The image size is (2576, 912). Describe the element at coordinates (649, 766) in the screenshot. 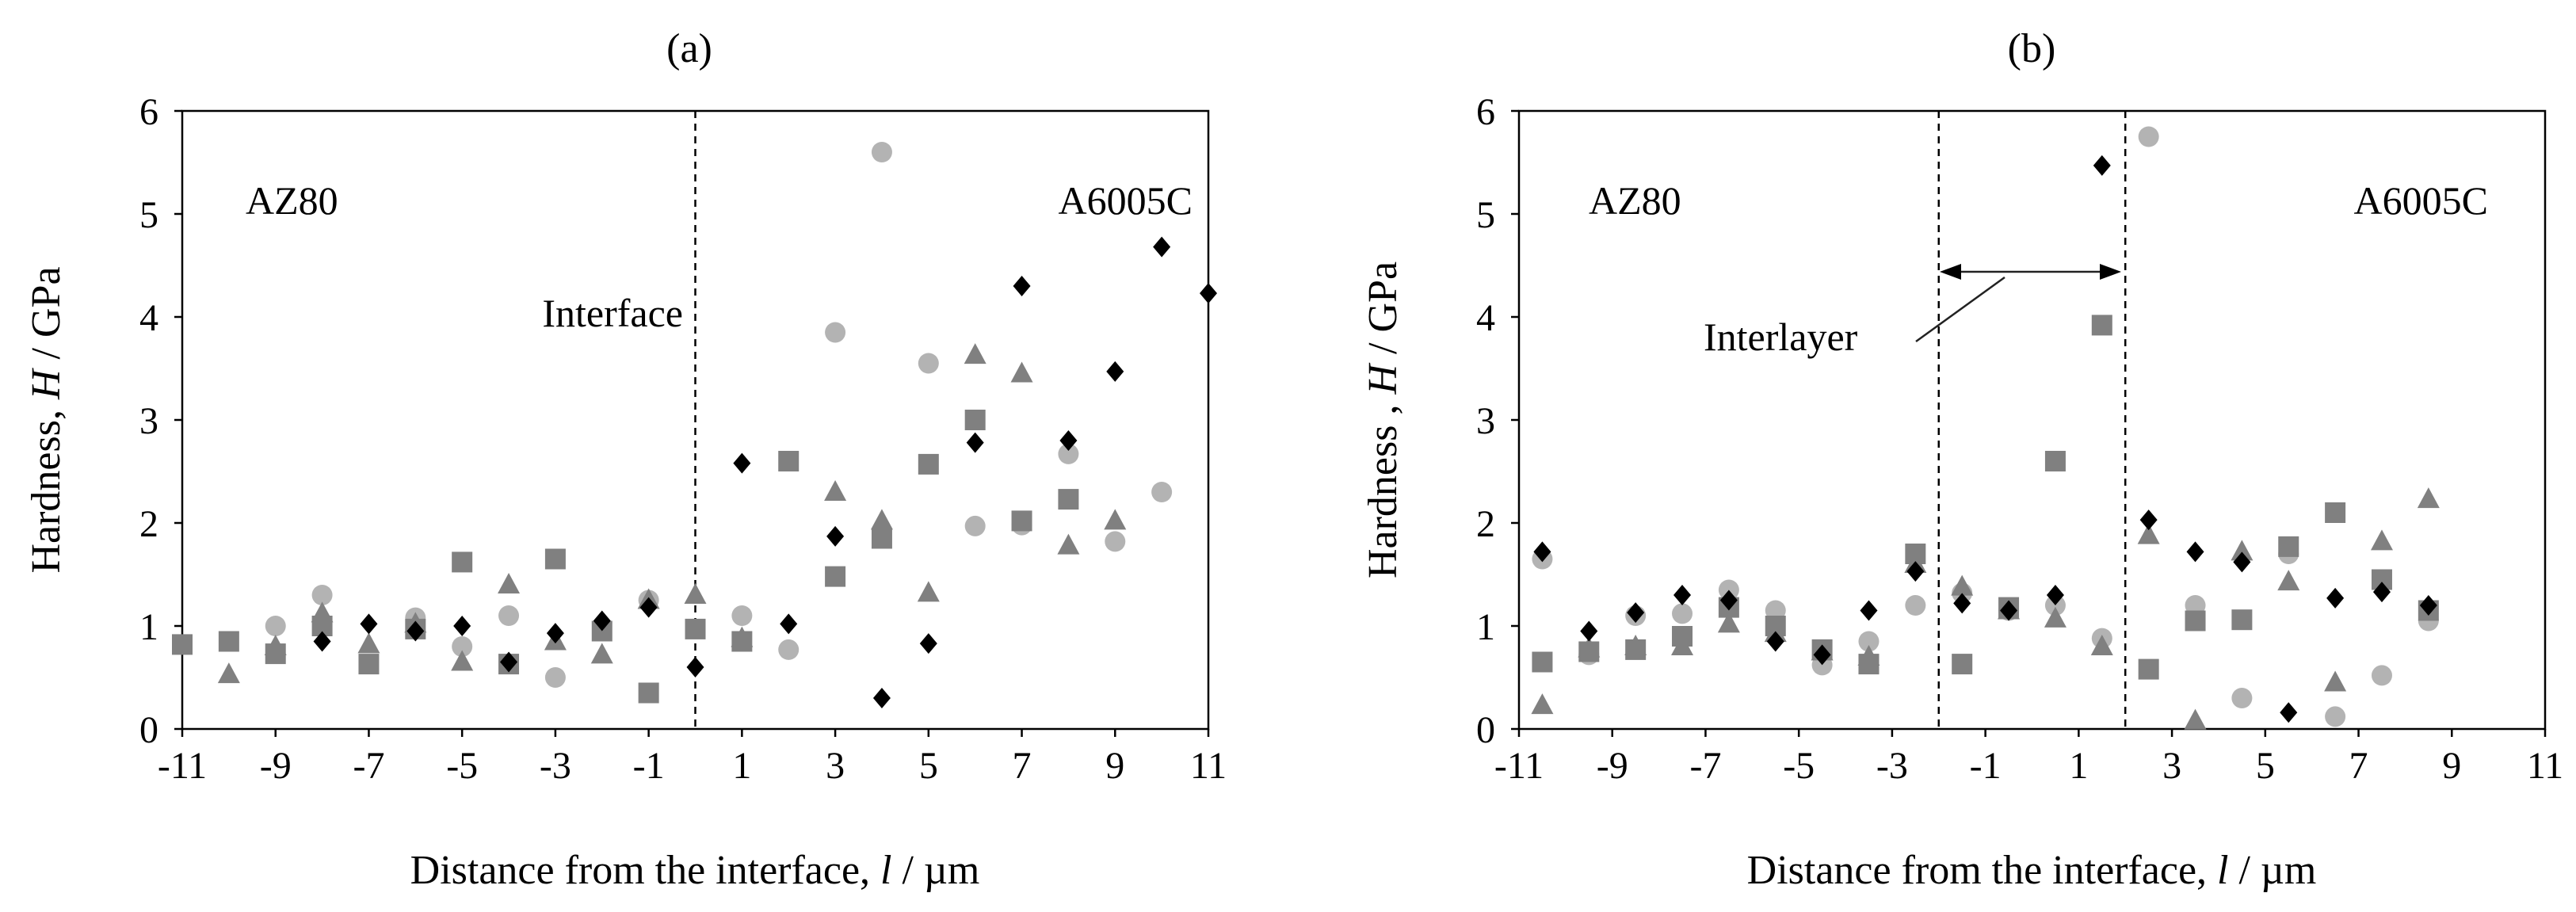

I see `panel-a-x-tick-label: -1` at that location.